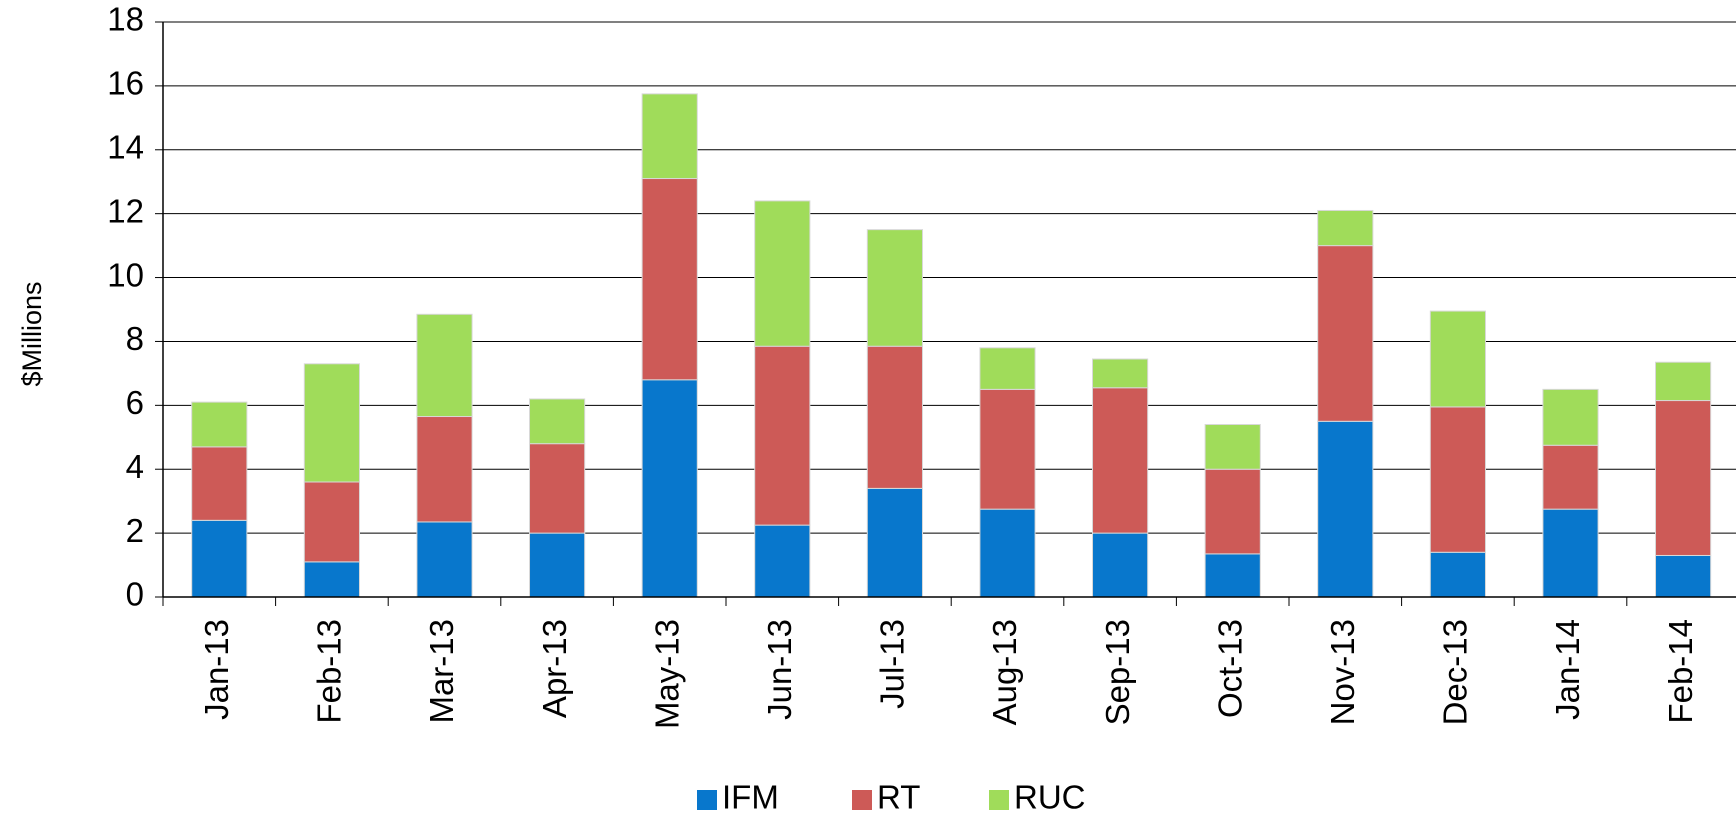 Image resolution: width=1736 pixels, height=815 pixels. I want to click on legend-label: IFM, so click(750, 797).